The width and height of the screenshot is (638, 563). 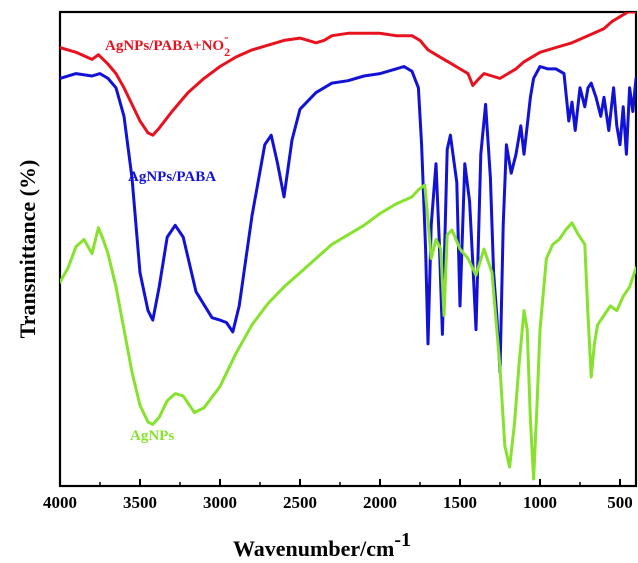 What do you see at coordinates (167, 44) in the screenshot?
I see `series-label-agnps-paba-no2: AgNPs/PABA+NO2-` at bounding box center [167, 44].